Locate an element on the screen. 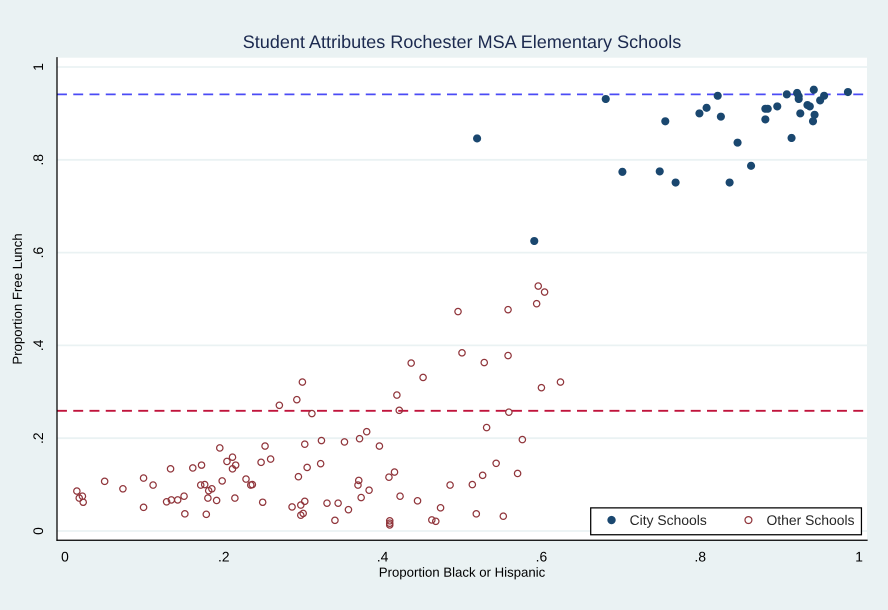 The width and height of the screenshot is (888, 610). x-tick-label: .4 is located at coordinates (383, 557).